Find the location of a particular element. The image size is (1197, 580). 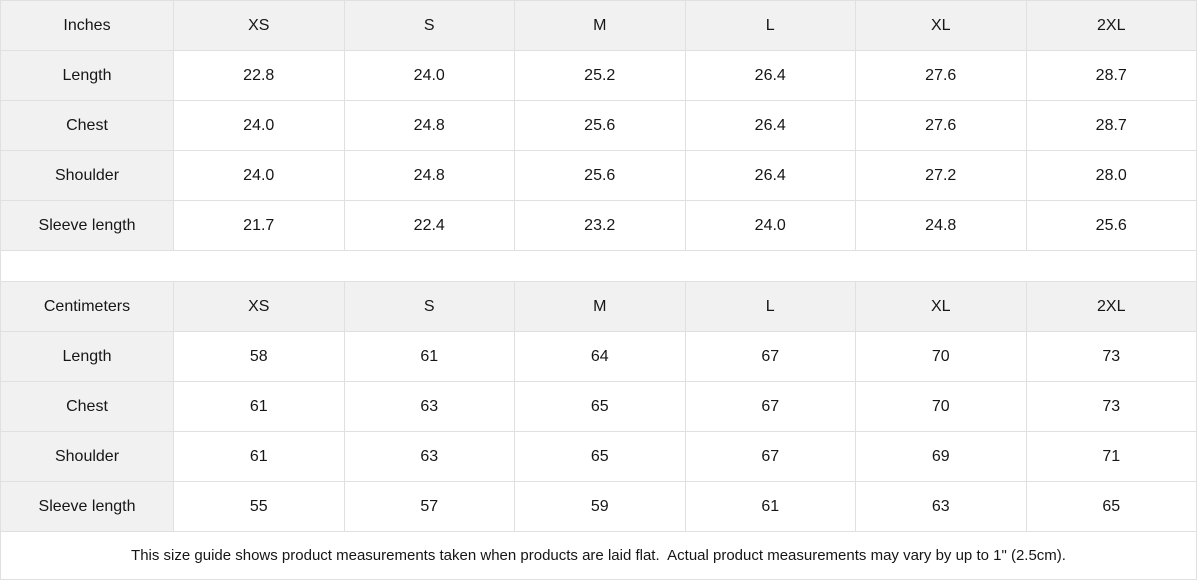

header-row: Inches XS S M L XL 2XL is located at coordinates (598, 25).